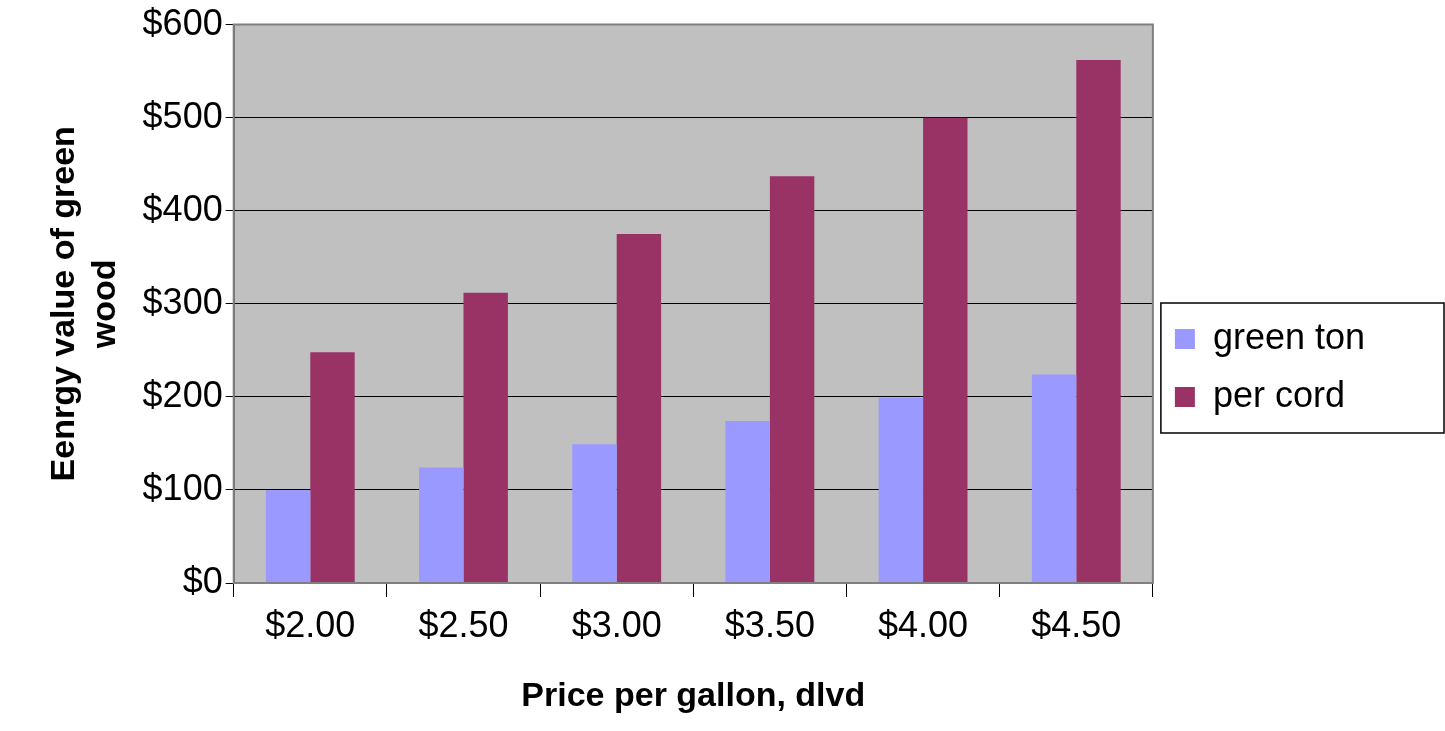 The width and height of the screenshot is (1445, 731). Describe the element at coordinates (182, 301) in the screenshot. I see `y-tick-label: $300` at that location.